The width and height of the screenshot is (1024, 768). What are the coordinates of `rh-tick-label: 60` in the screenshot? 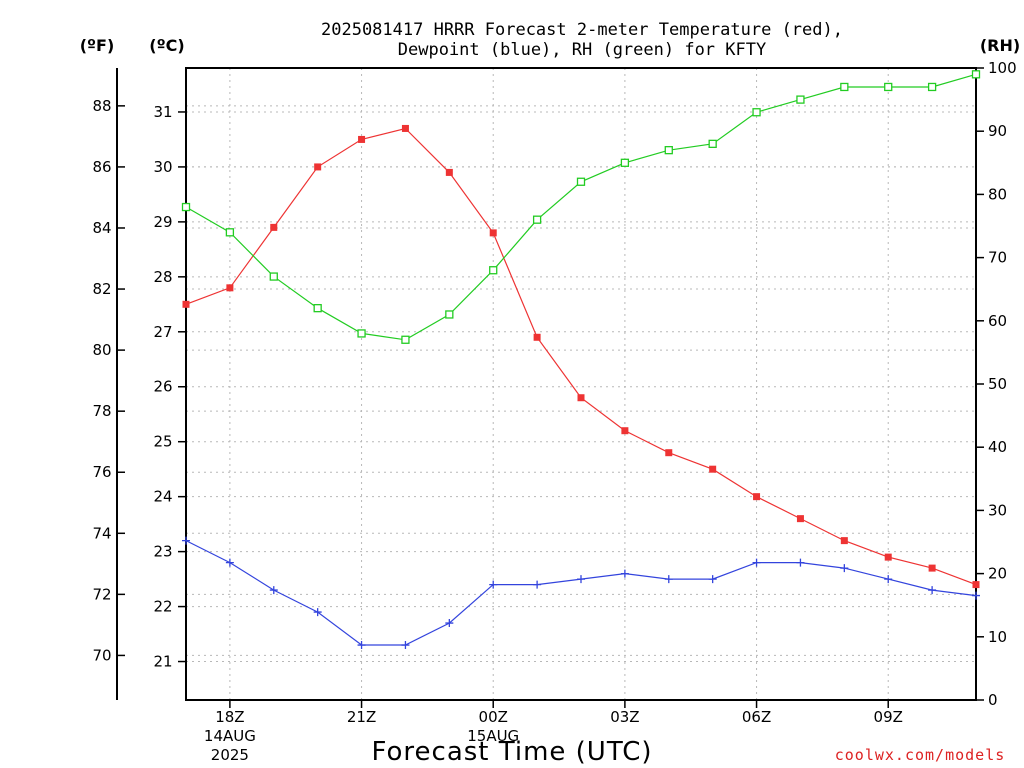 It's located at (997, 321).